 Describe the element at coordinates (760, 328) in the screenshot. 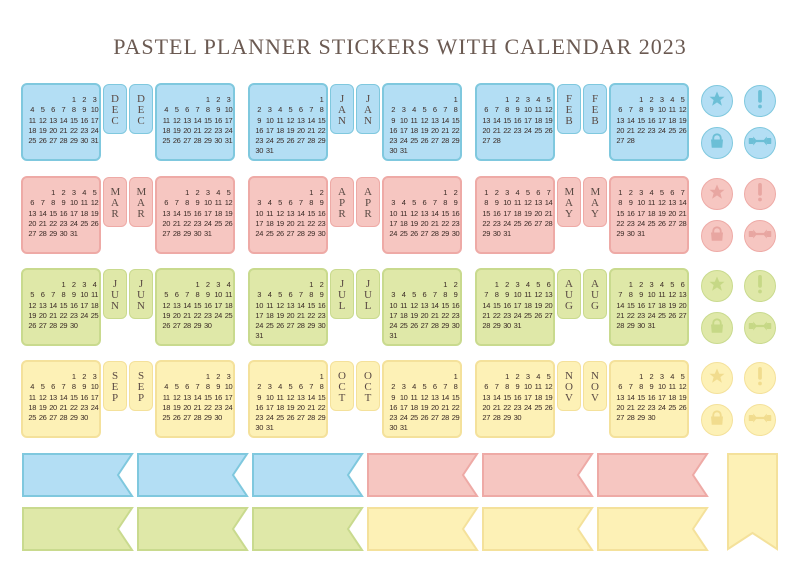

I see `dumbbell-icon` at that location.